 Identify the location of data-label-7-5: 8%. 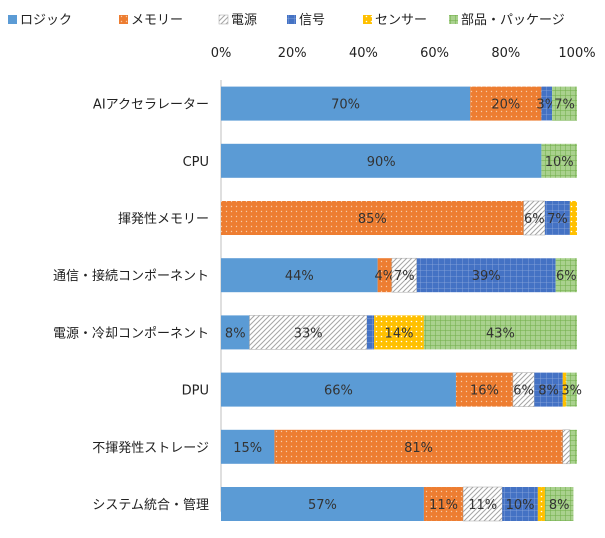
(559, 505).